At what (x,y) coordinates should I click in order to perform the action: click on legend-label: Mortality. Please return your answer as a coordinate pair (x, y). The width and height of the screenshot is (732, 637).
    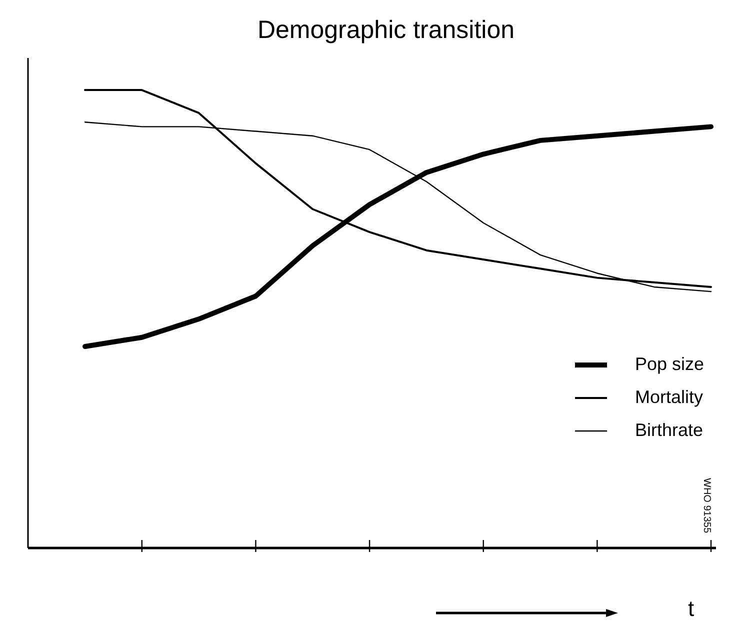
    Looking at the image, I should click on (668, 397).